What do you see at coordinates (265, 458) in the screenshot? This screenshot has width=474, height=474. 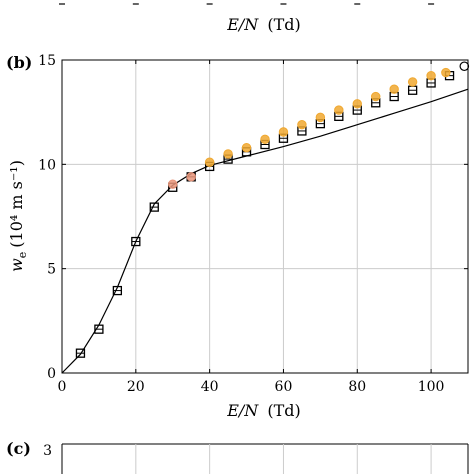 I see `panel-c-frame` at bounding box center [265, 458].